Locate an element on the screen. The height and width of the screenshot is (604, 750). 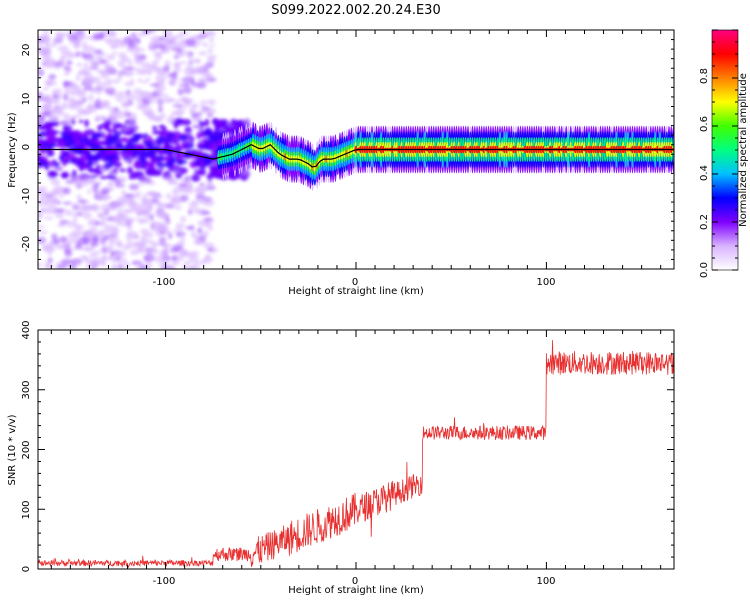
spectrogram-x-tick-label: 100 is located at coordinates (545, 282).